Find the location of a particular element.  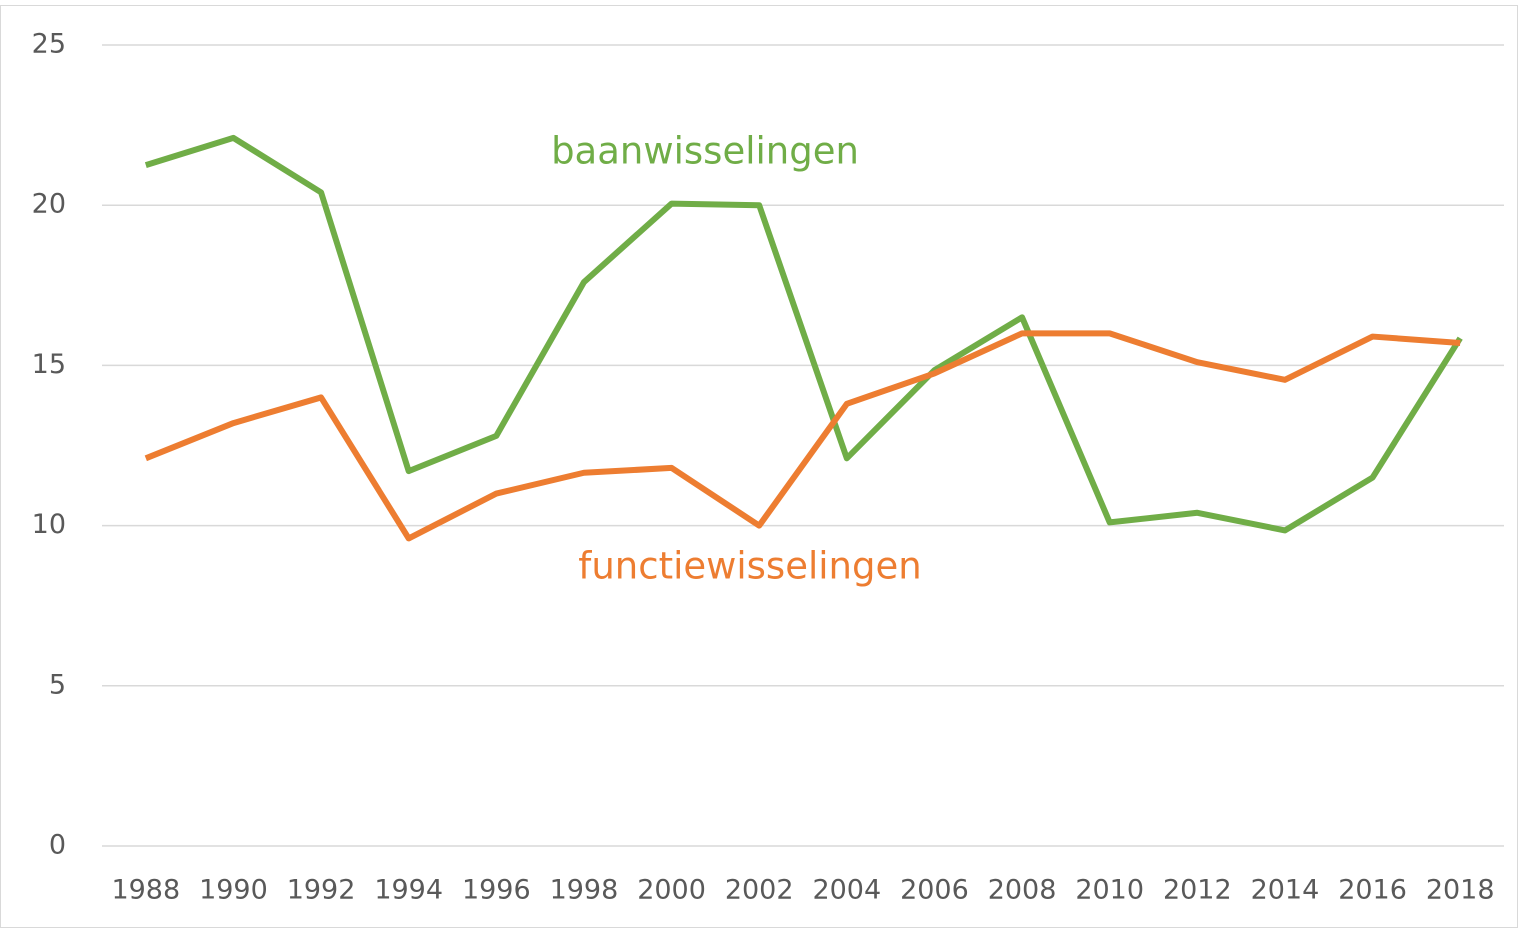

x-tick-label: 2018 is located at coordinates (1460, 890).